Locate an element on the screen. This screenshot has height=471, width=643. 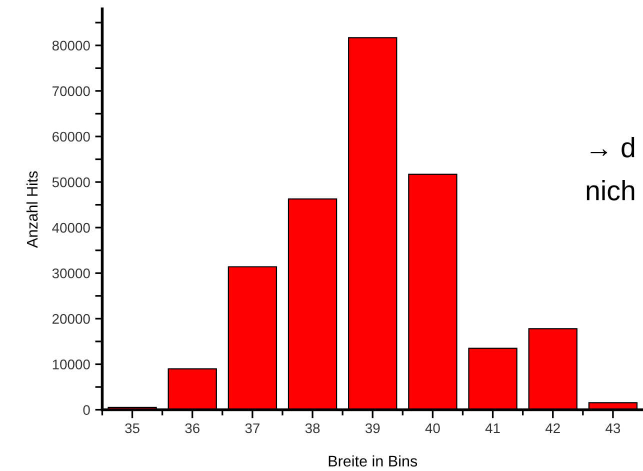
y-axis-title: Anzahl Hits is located at coordinates (32, 209).